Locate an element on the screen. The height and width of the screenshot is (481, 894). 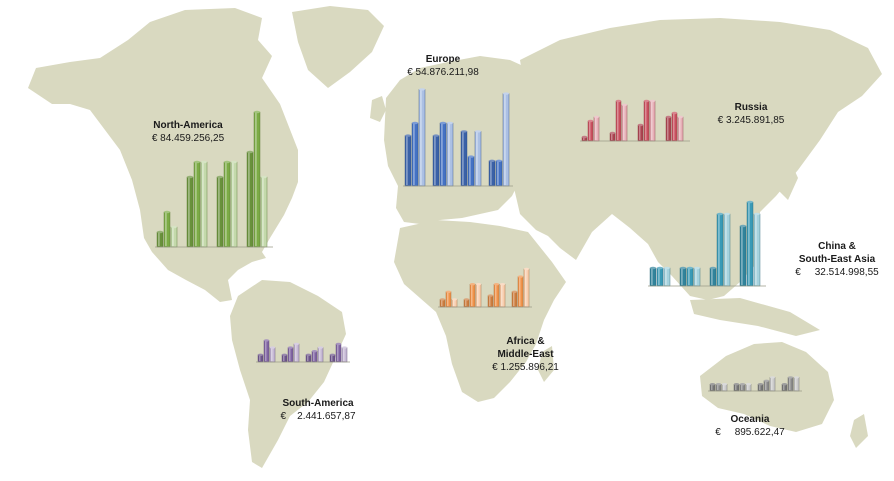
region-amount: € 1.255.896,21 is located at coordinates (525, 367).